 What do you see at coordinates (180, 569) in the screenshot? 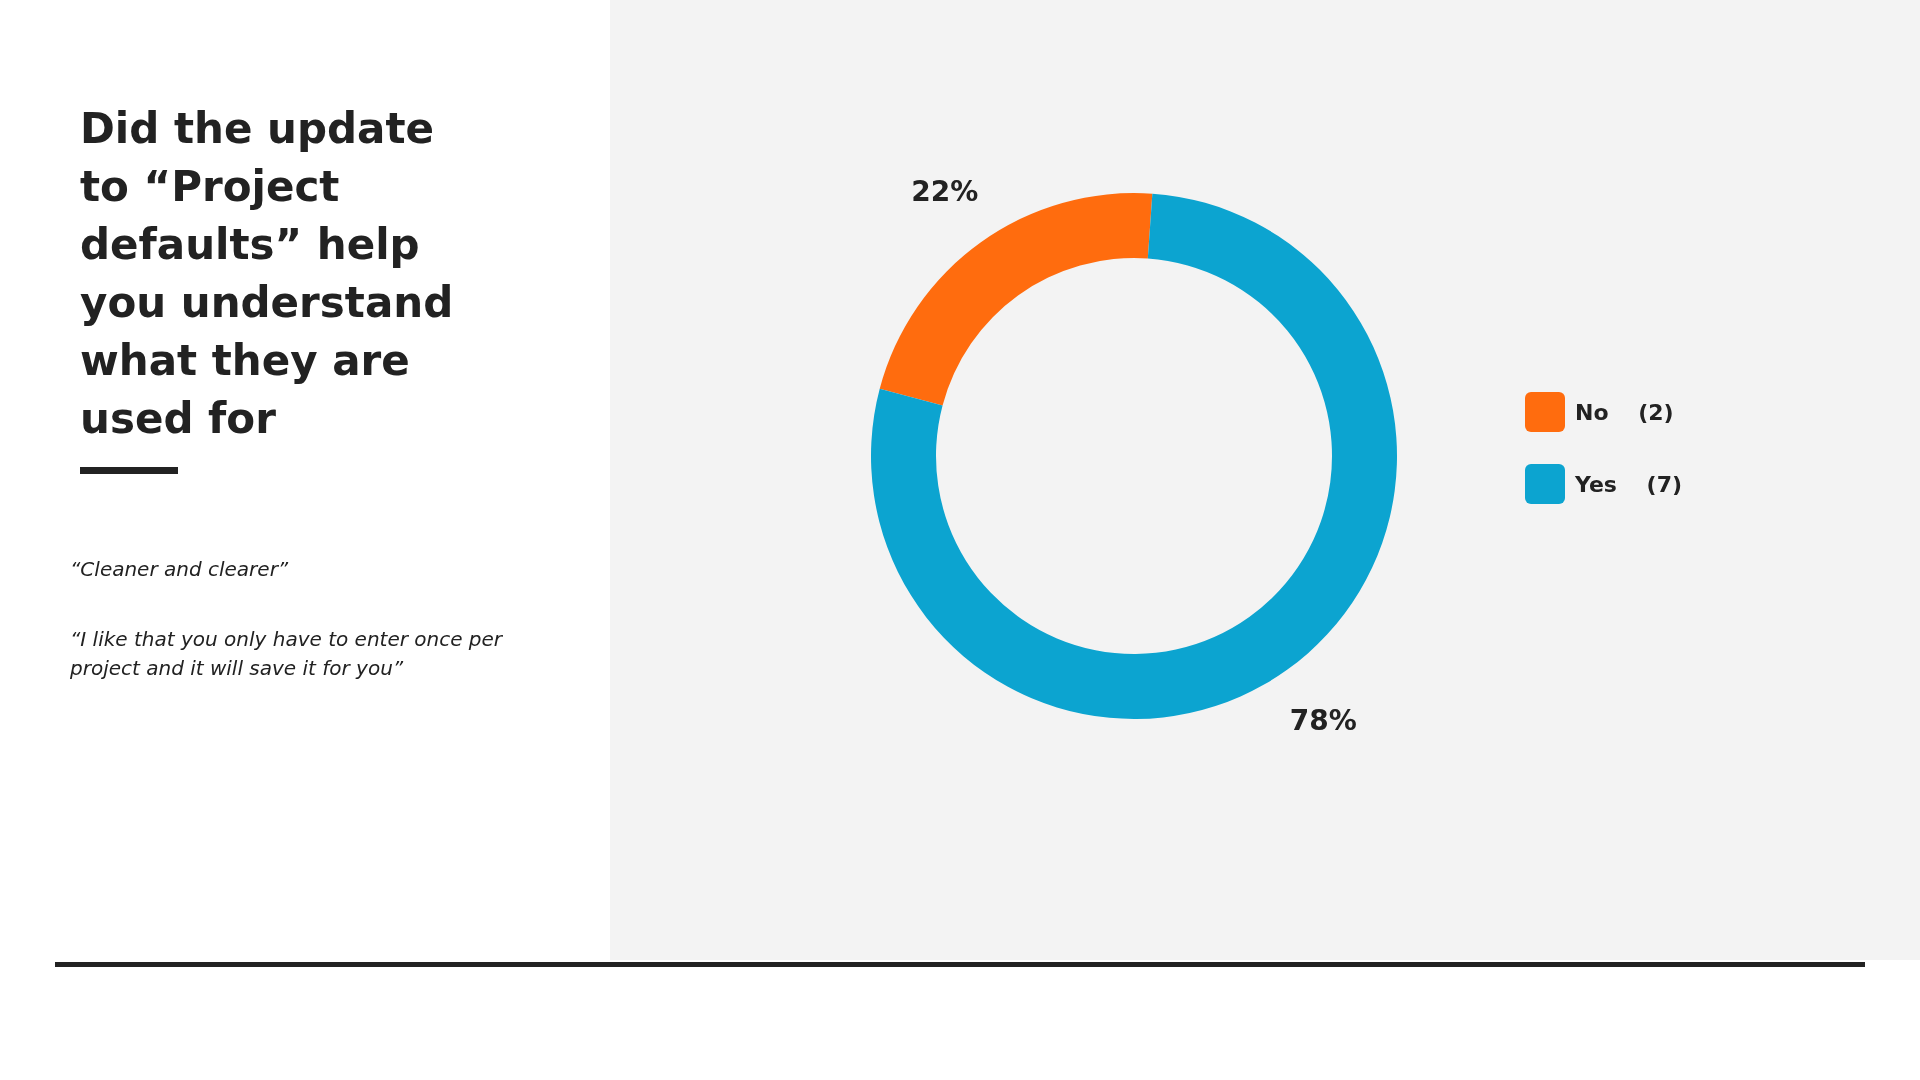
I see `text: “Cleaner and clearer”` at bounding box center [180, 569].